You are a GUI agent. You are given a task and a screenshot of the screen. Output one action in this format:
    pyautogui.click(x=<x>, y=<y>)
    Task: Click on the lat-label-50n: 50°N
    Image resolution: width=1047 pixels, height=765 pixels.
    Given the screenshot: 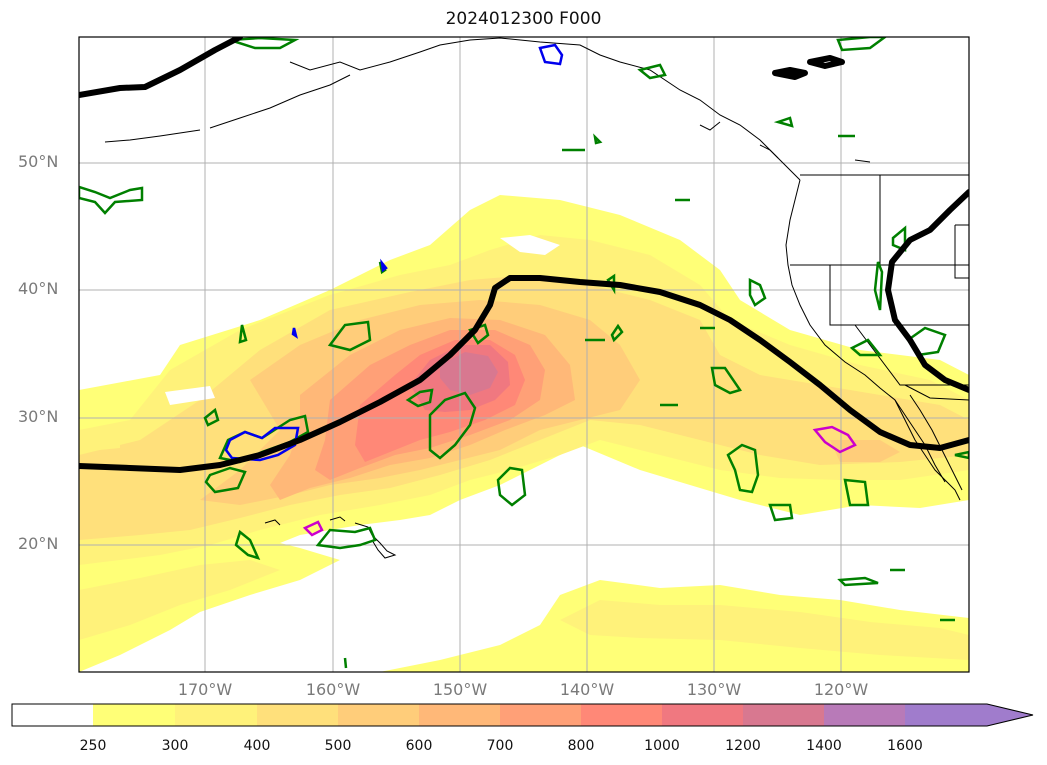 What is the action you would take?
    pyautogui.click(x=38, y=161)
    